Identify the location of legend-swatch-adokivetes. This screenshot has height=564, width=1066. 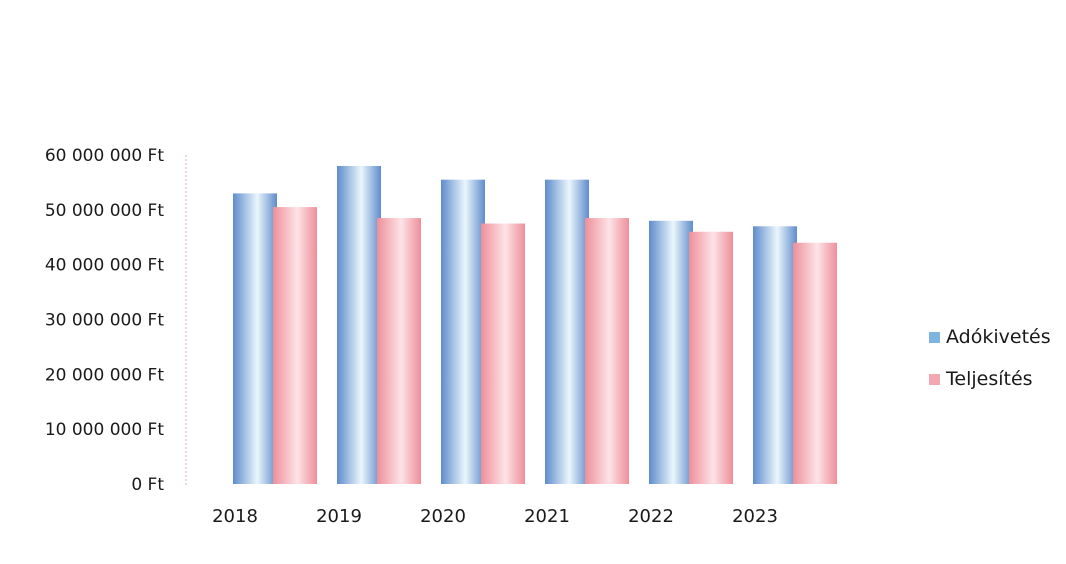
(934, 337).